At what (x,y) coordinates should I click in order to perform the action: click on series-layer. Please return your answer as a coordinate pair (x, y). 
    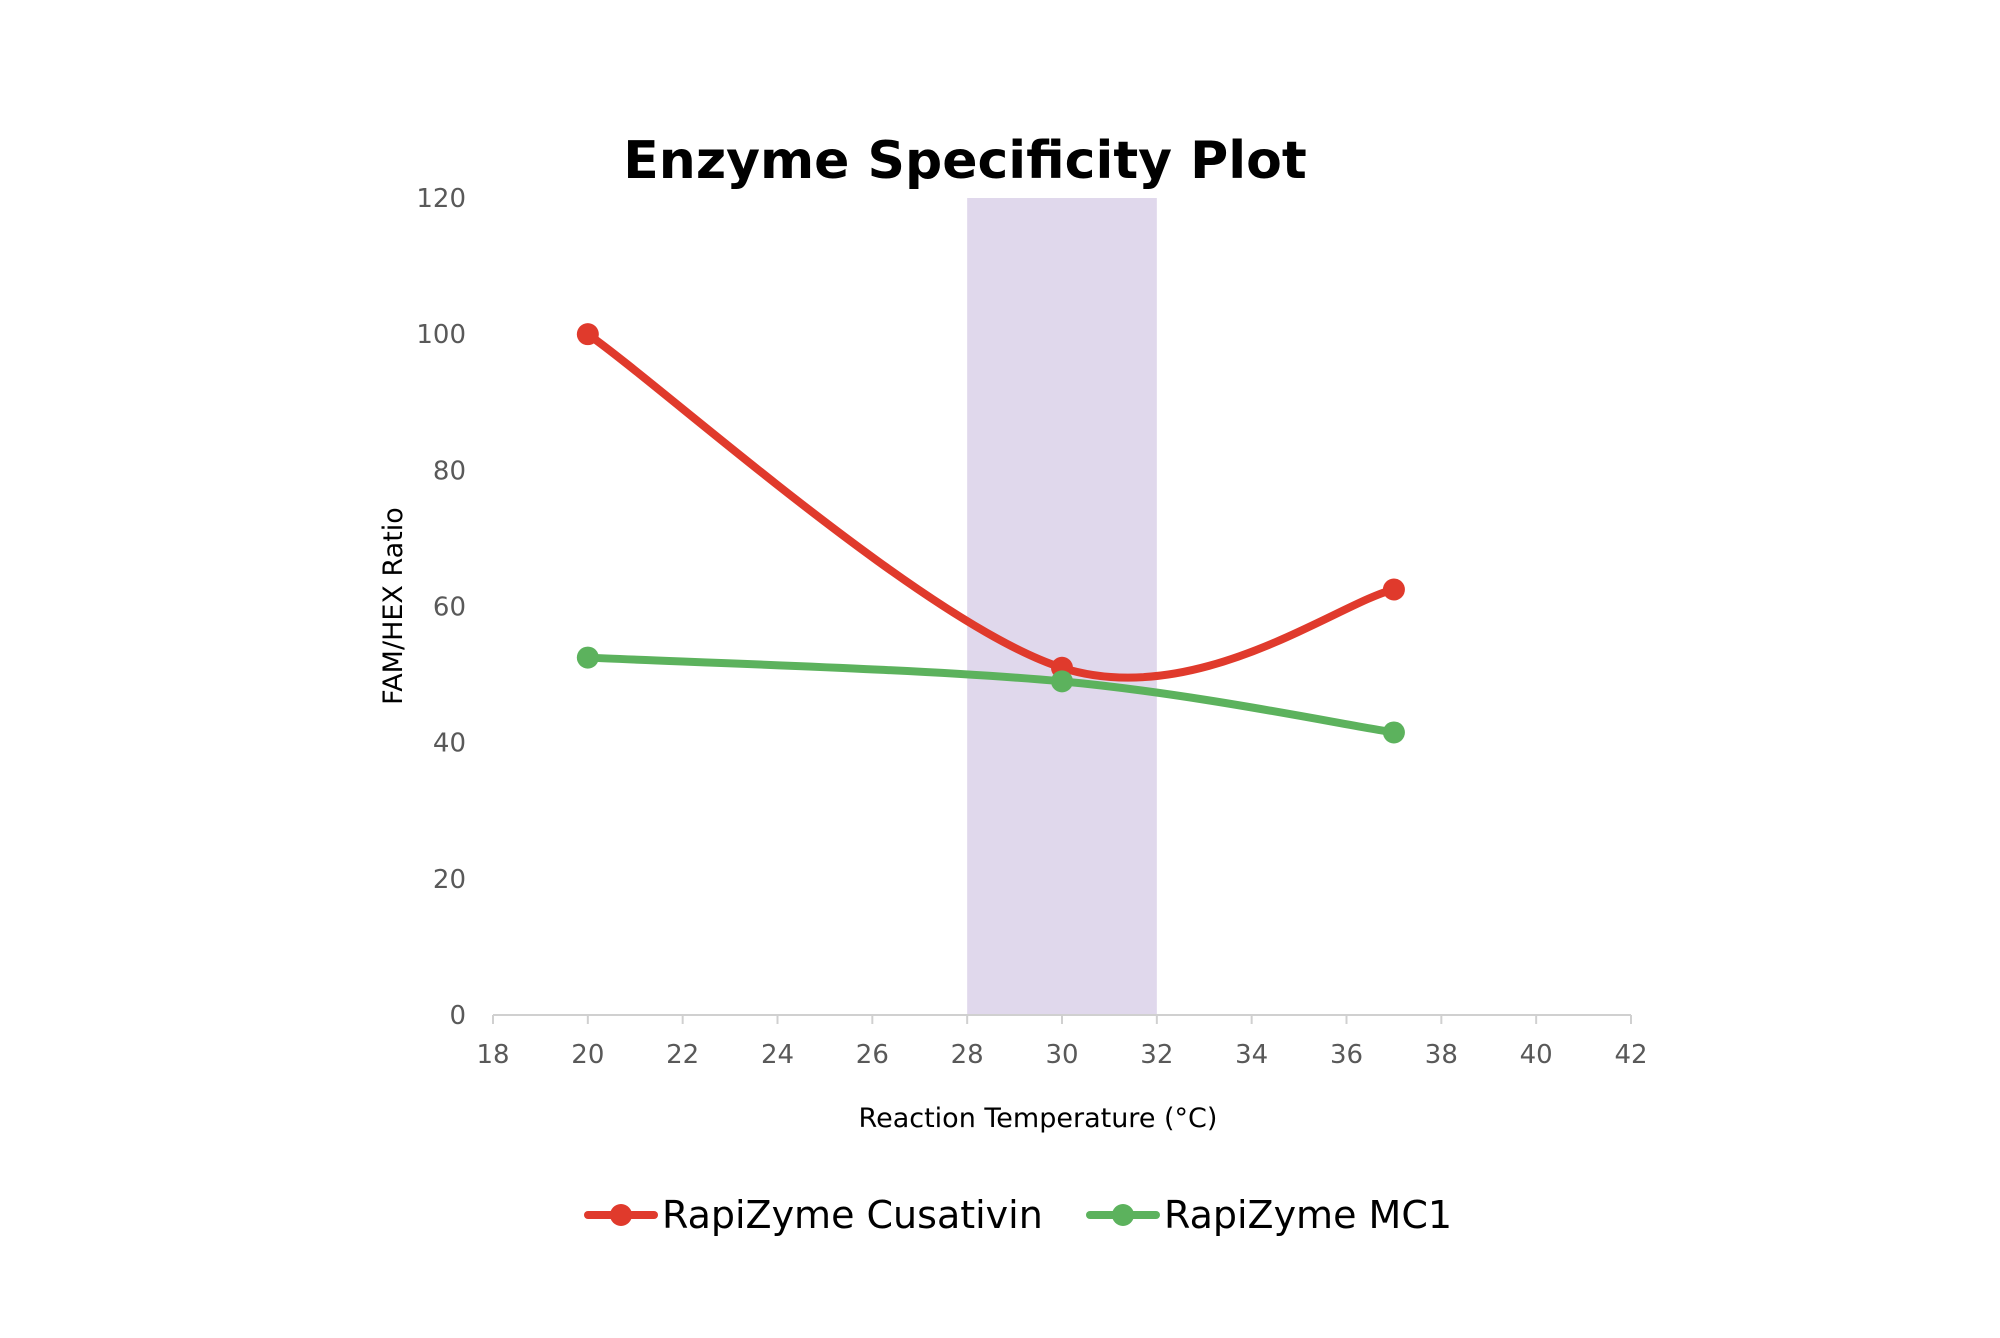
    Looking at the image, I should click on (990, 533).